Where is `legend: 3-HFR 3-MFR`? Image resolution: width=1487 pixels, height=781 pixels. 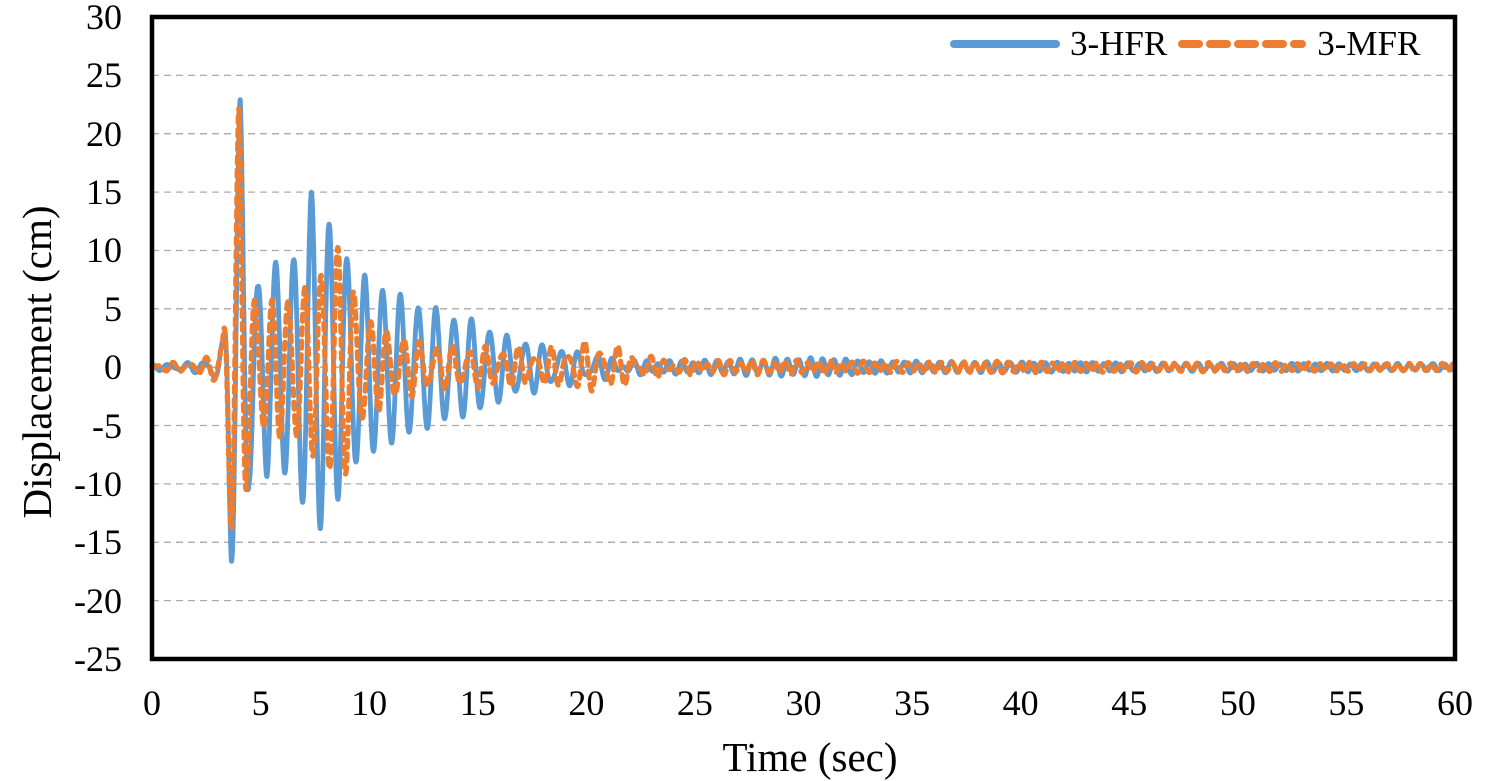
legend: 3-HFR 3-MFR is located at coordinates (1185, 44).